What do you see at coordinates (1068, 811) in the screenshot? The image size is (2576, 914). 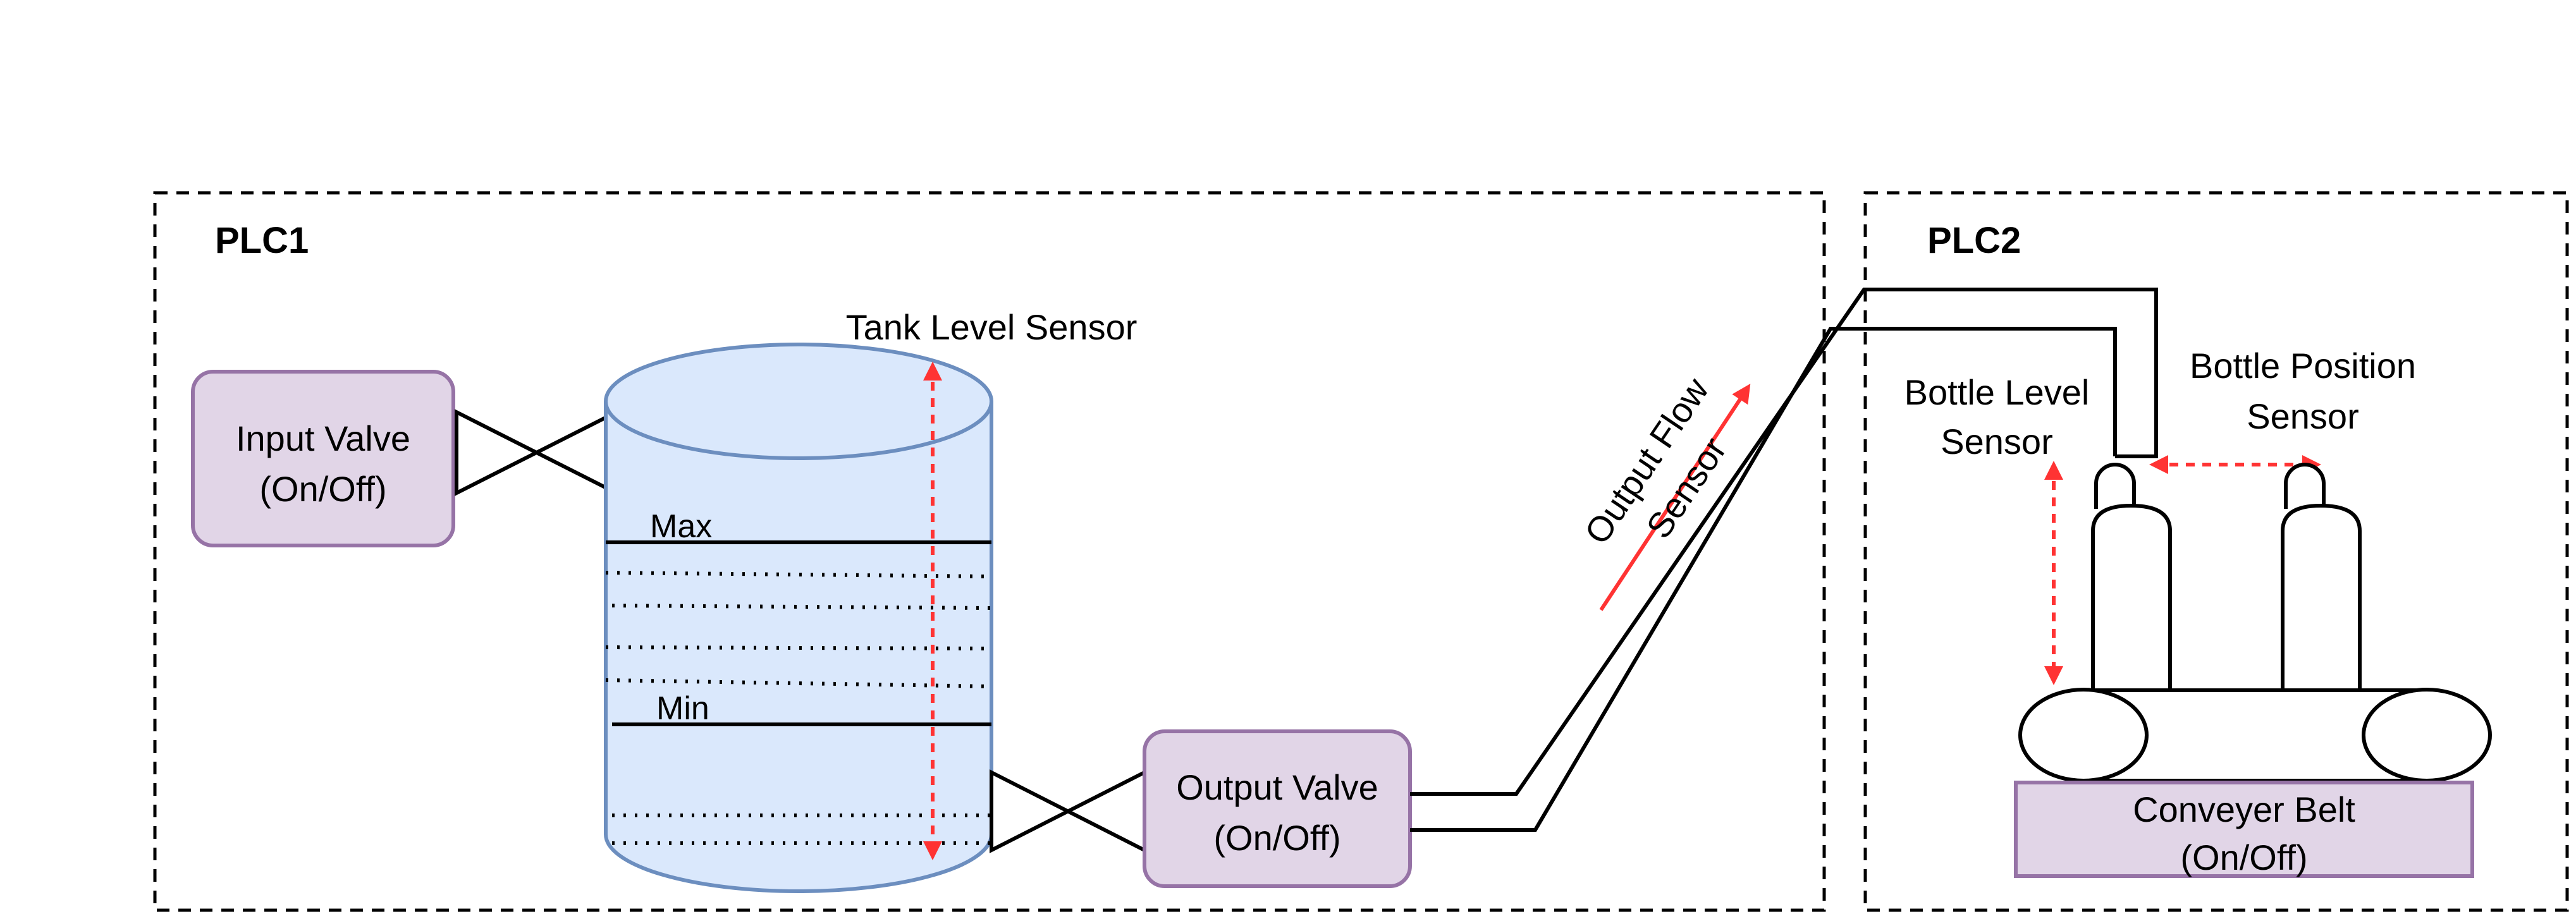 I see `output-valve-symbol` at bounding box center [1068, 811].